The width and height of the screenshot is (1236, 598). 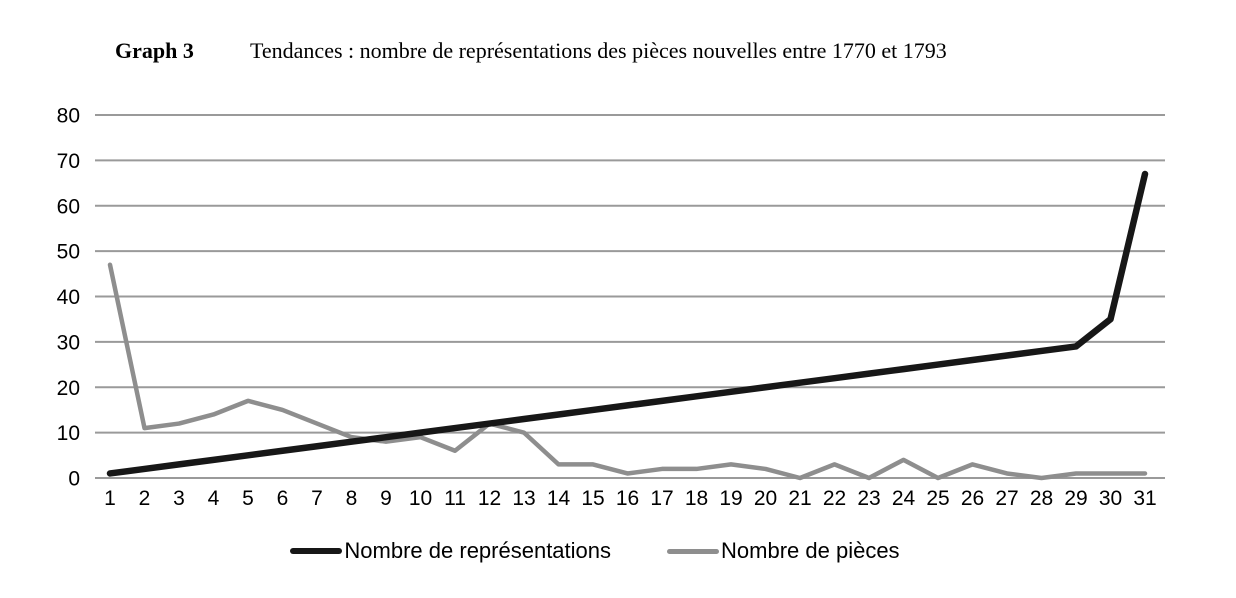 I want to click on x-tick-label: 27, so click(x=1006, y=498).